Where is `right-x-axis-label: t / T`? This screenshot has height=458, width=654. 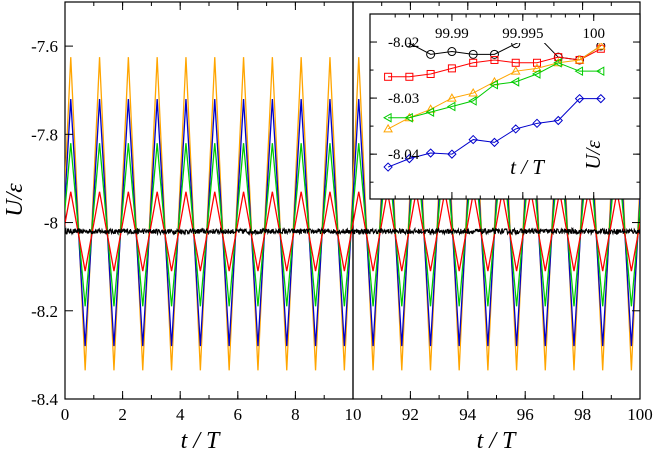
right-x-axis-label: t / T is located at coordinates (497, 441).